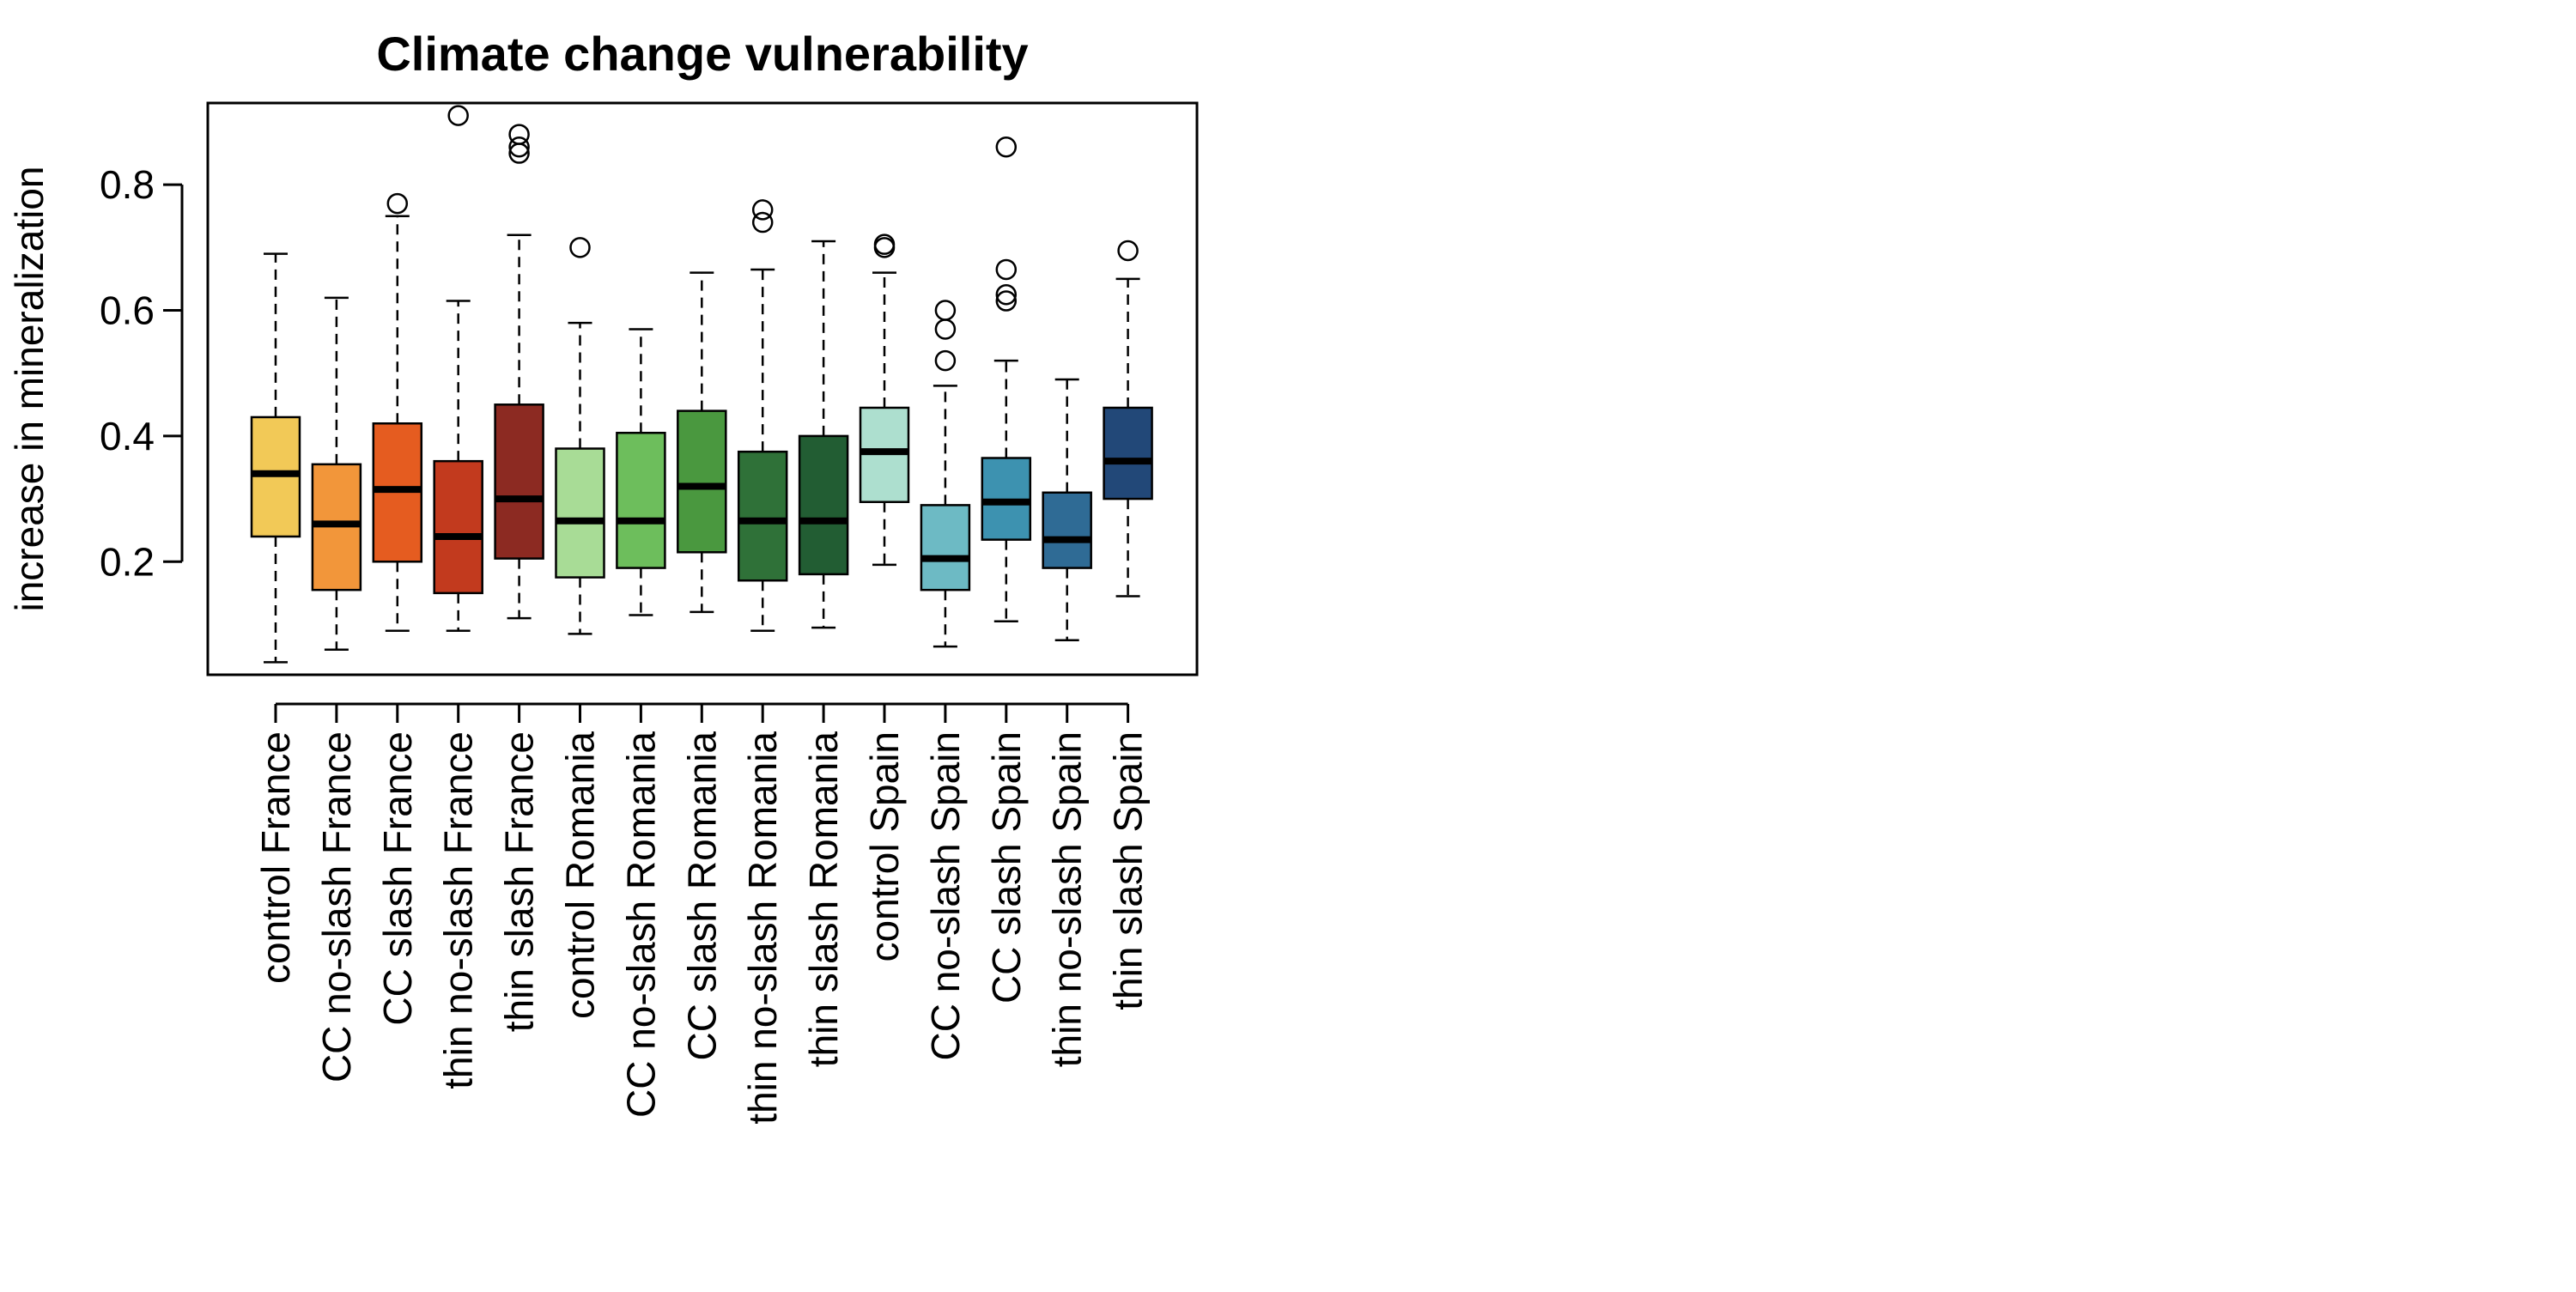  What do you see at coordinates (336, 907) in the screenshot?
I see `x-tick-label: CC no-slash France` at bounding box center [336, 907].